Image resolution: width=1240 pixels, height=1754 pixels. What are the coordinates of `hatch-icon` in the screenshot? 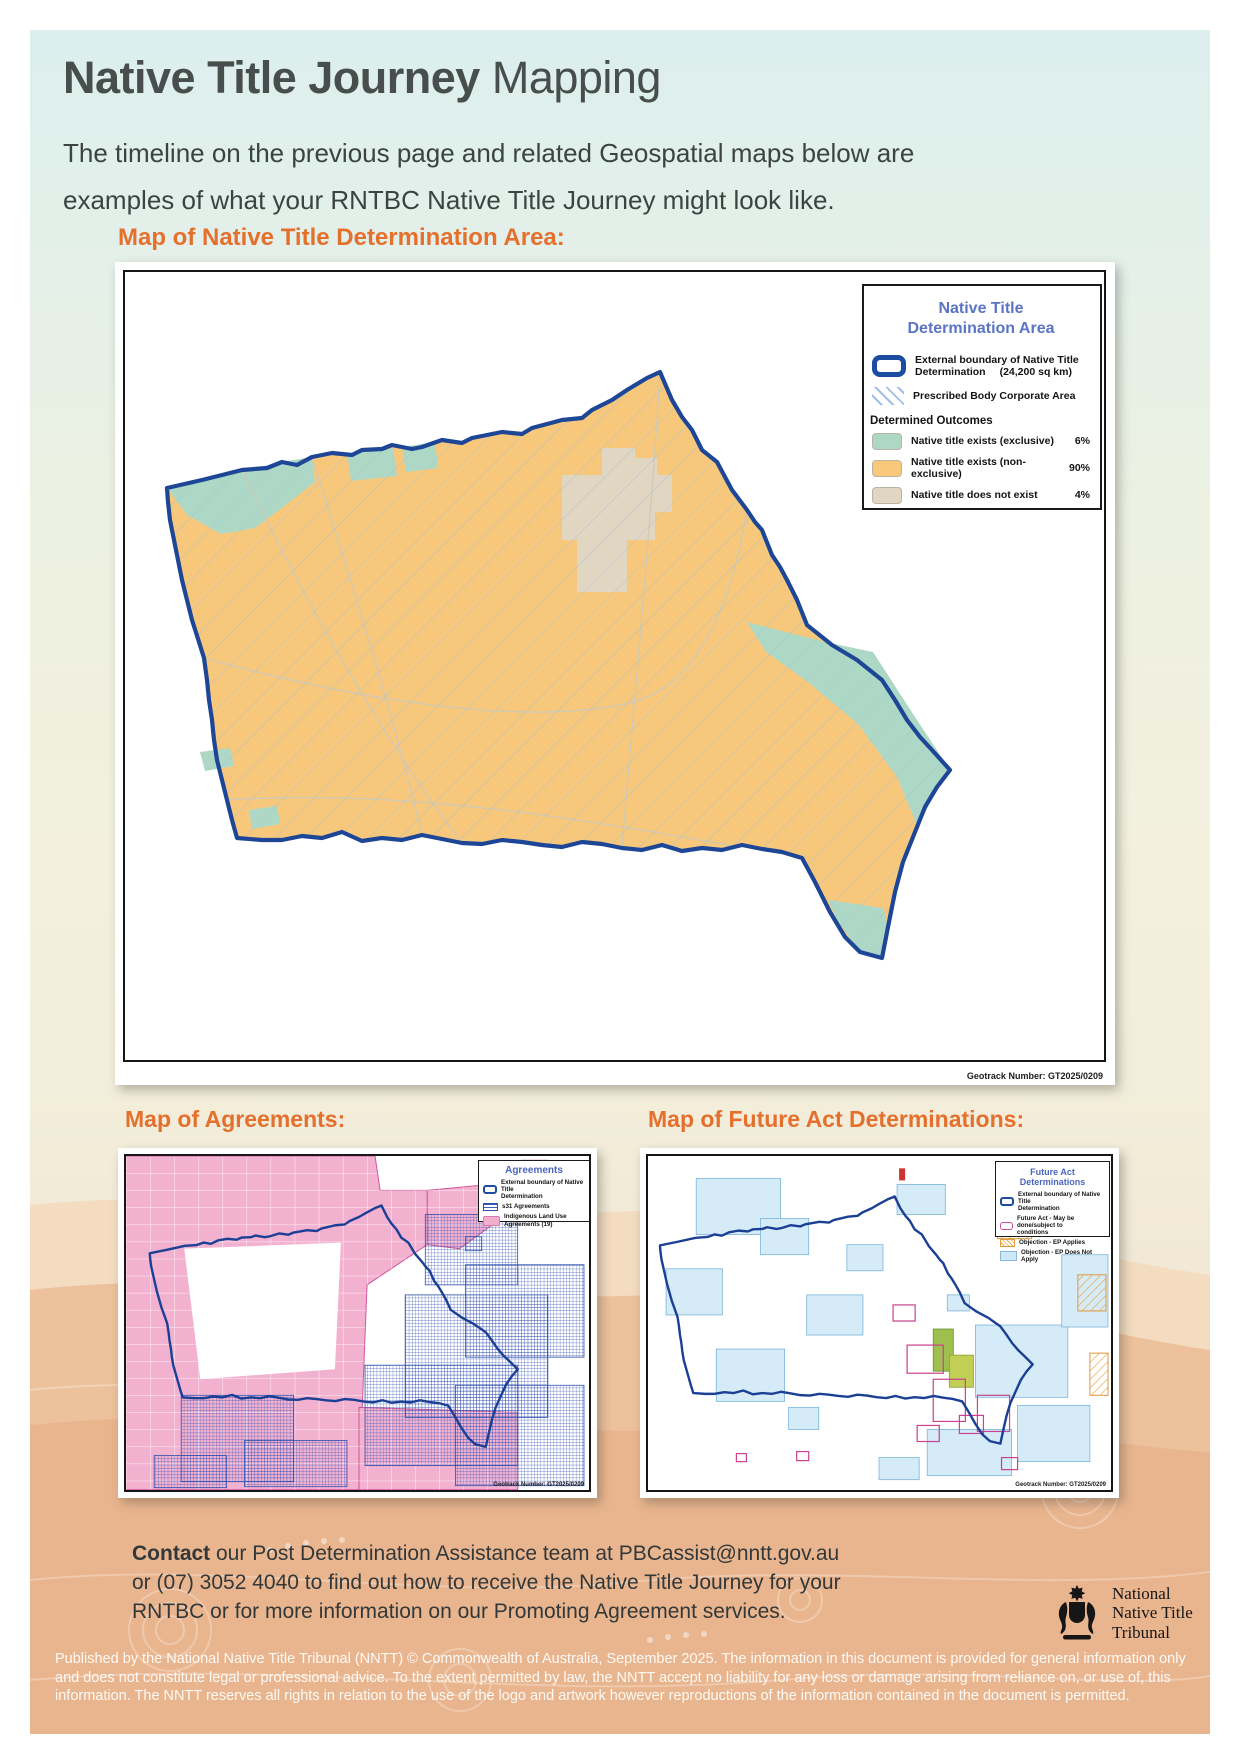 It's located at (888, 395).